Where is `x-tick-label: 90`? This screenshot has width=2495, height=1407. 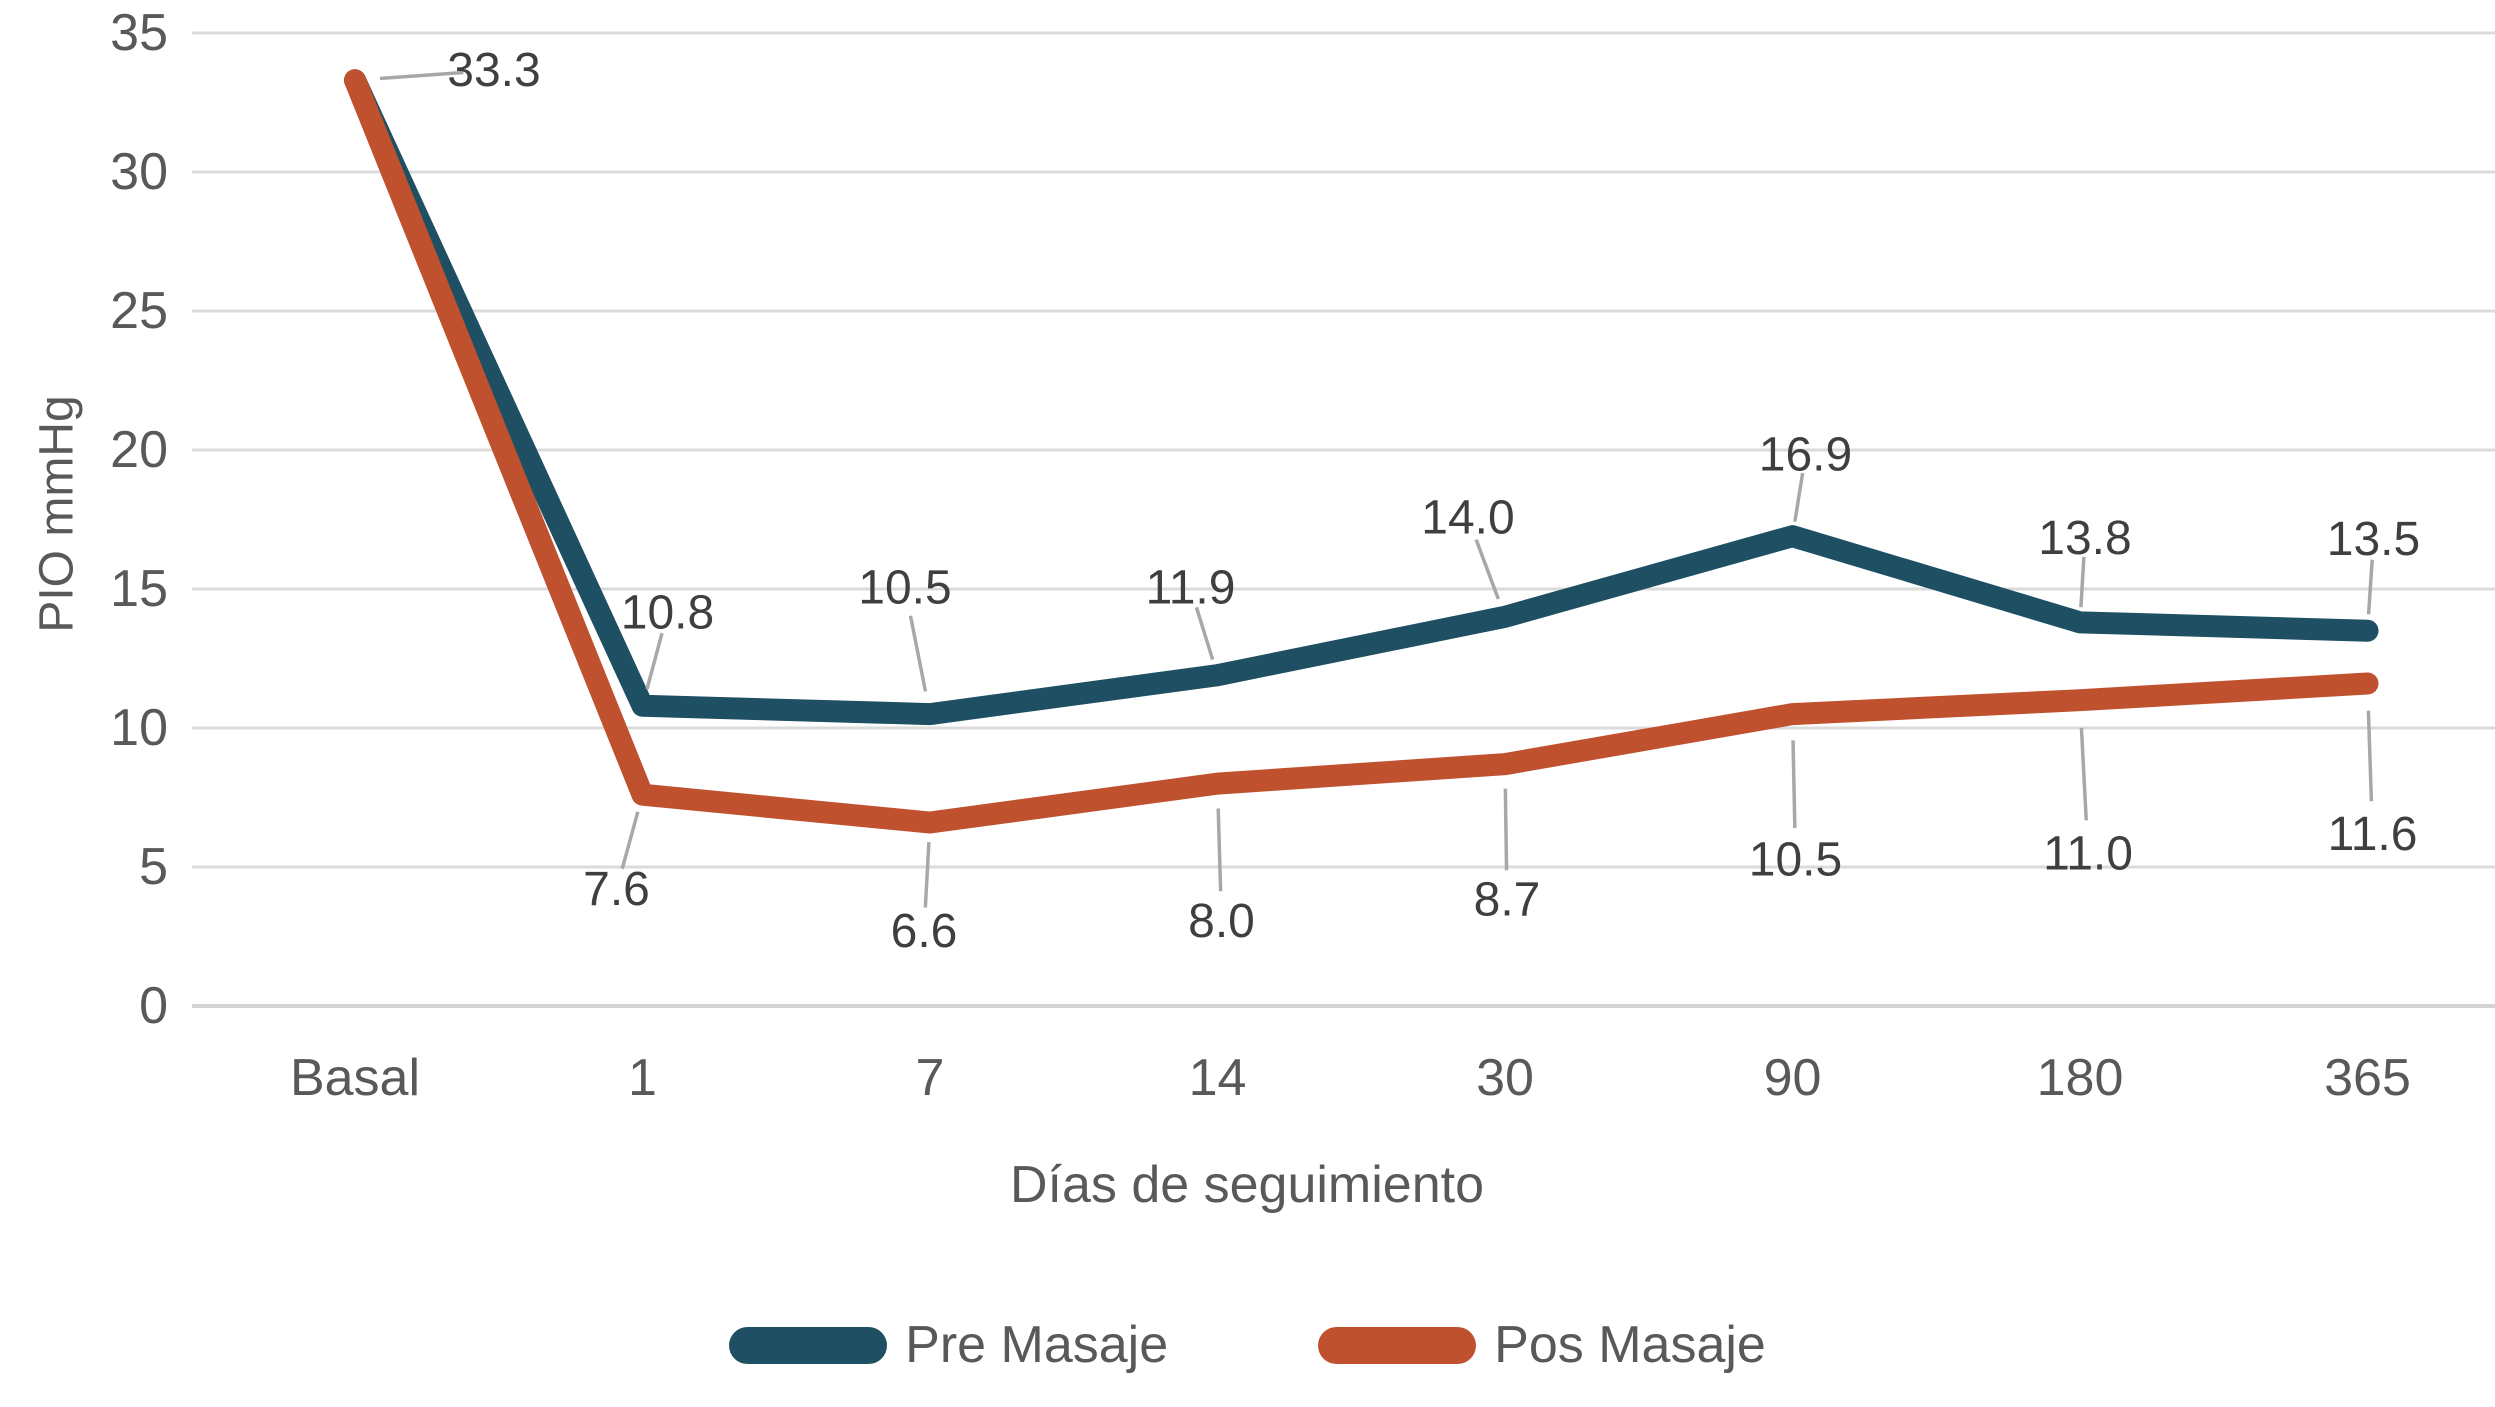 x-tick-label: 90 is located at coordinates (1793, 1078).